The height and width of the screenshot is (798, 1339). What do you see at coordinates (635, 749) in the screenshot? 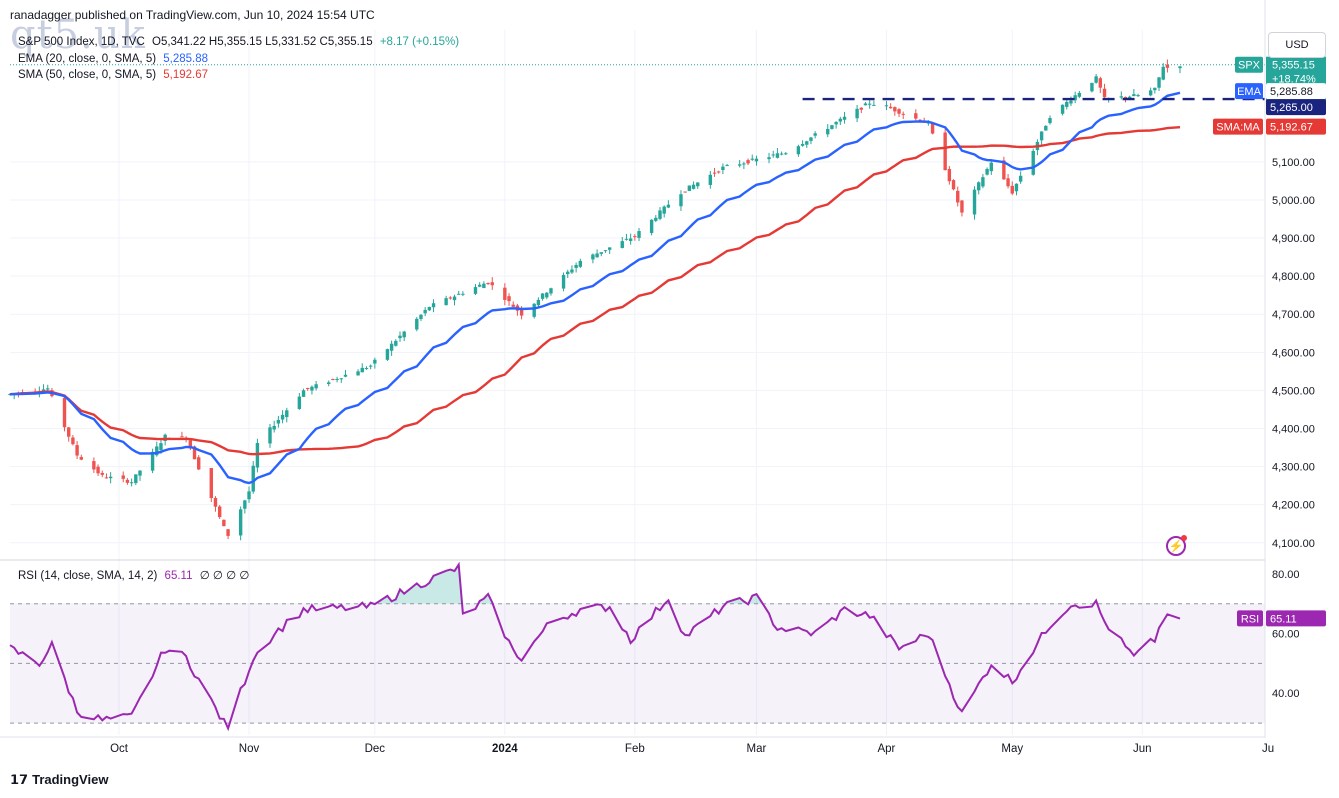
I see `time-tick-label: Feb` at bounding box center [635, 749].